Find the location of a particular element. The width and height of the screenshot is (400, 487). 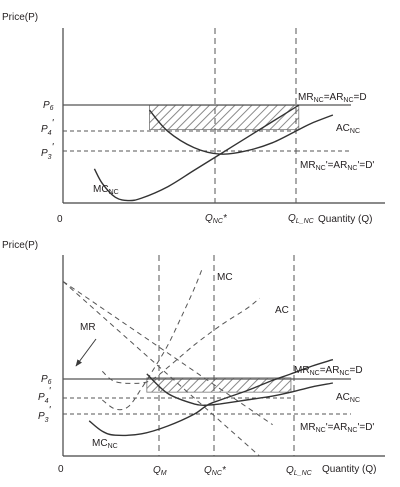

mr-label: MR is located at coordinates (88, 327).